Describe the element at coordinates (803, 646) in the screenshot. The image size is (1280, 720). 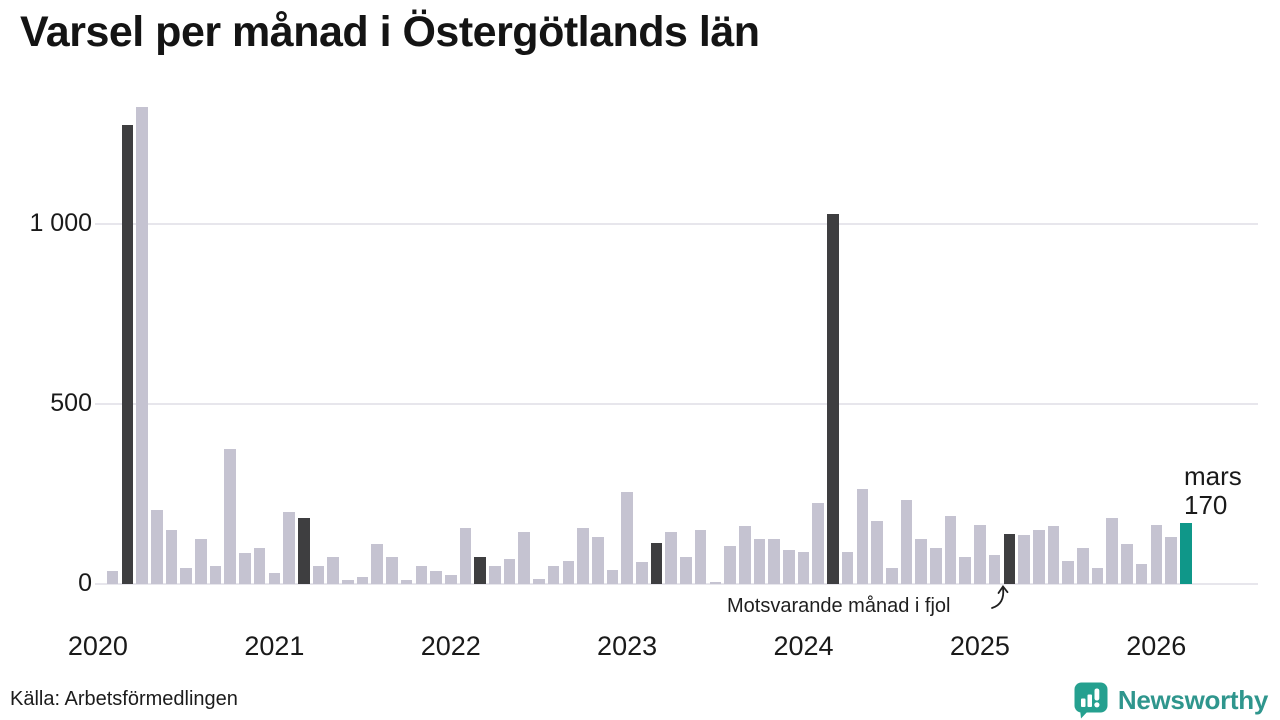
I see `x-axis-year-2024: 2024` at that location.